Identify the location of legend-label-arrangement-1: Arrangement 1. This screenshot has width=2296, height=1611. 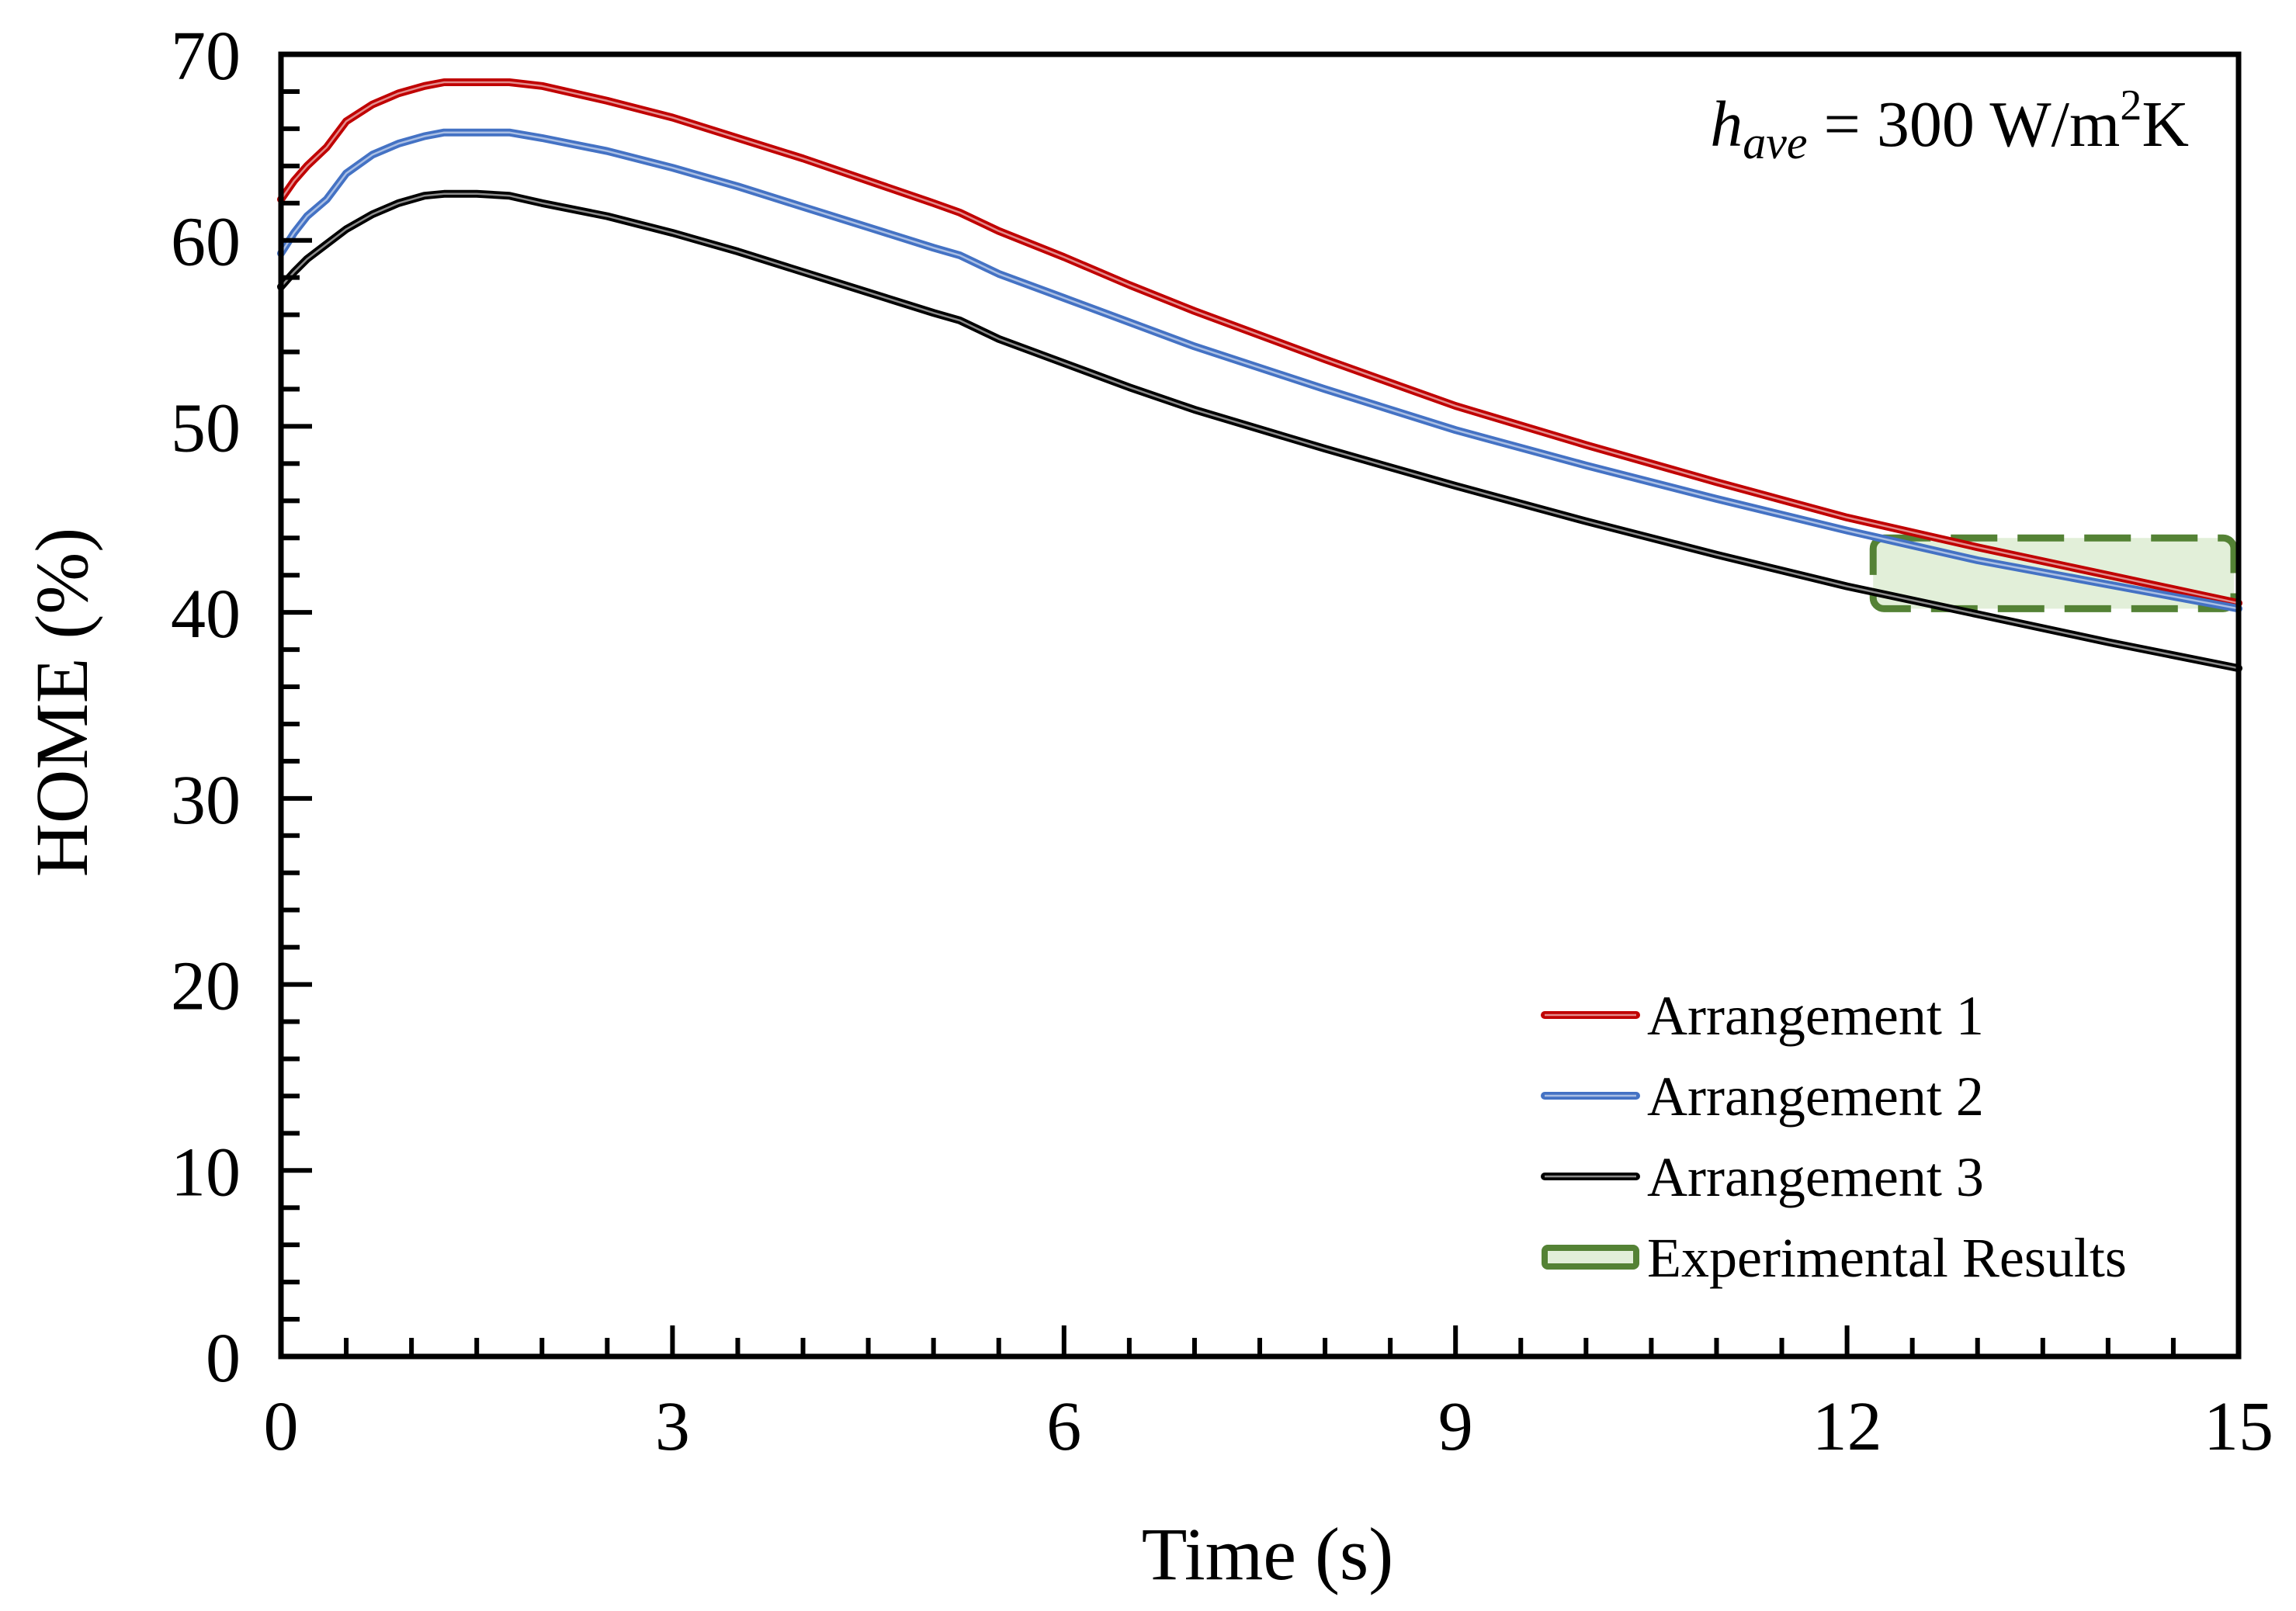
(1815, 1016).